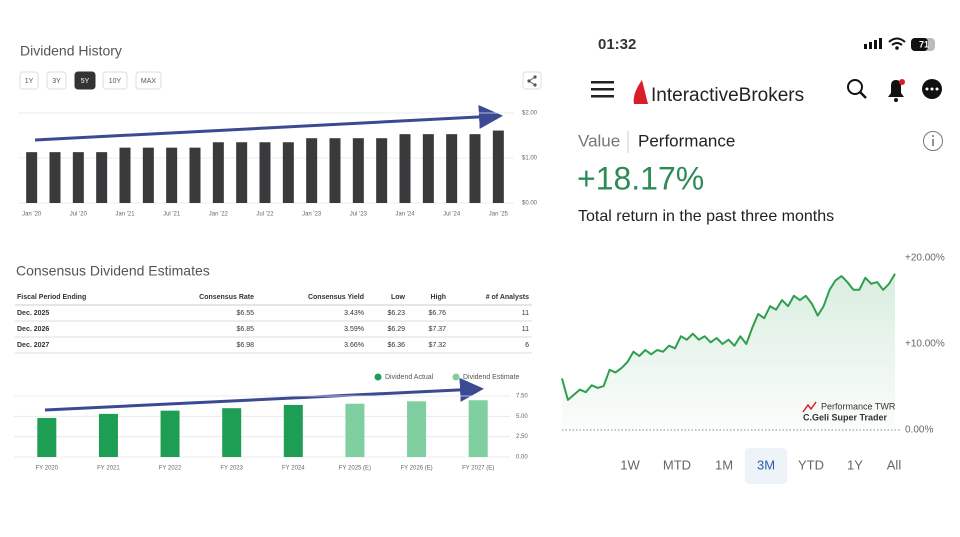  I want to click on x-tick-label: Jul '21, so click(172, 215).